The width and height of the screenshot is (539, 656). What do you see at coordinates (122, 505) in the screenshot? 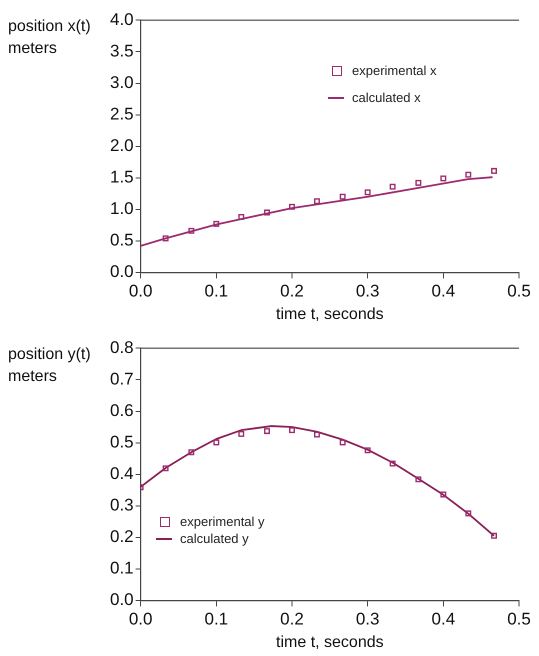
I see `y-tick-label: 0.3` at bounding box center [122, 505].